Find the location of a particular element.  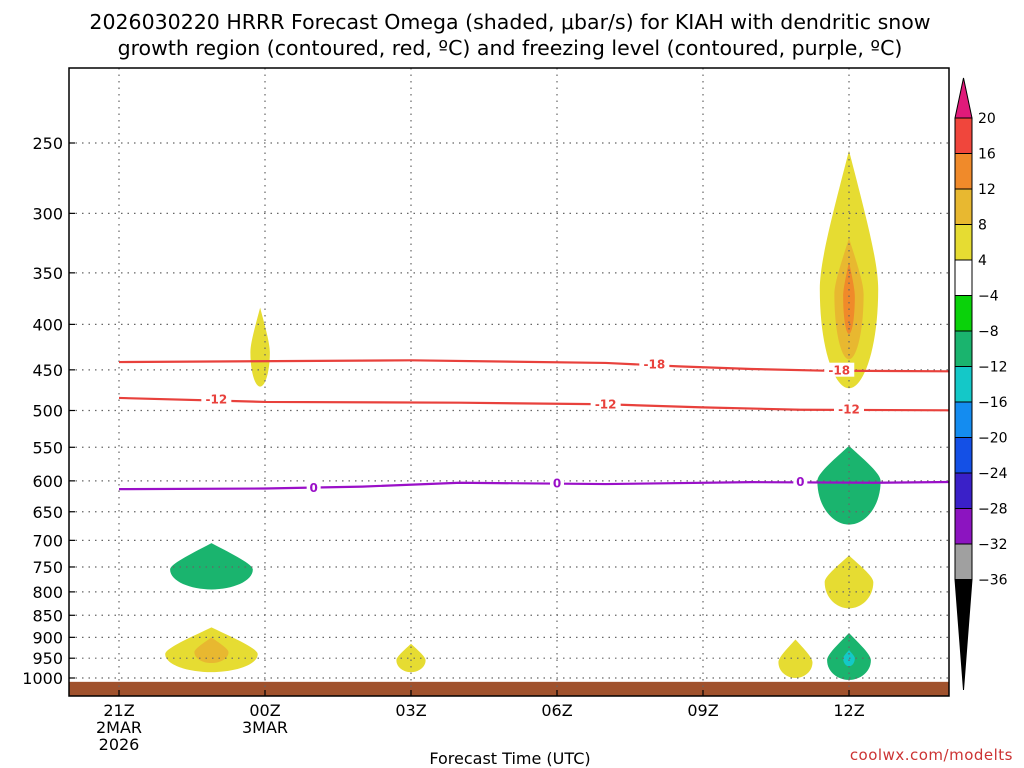

watermark: coolwx.com/modelts is located at coordinates (931, 755).